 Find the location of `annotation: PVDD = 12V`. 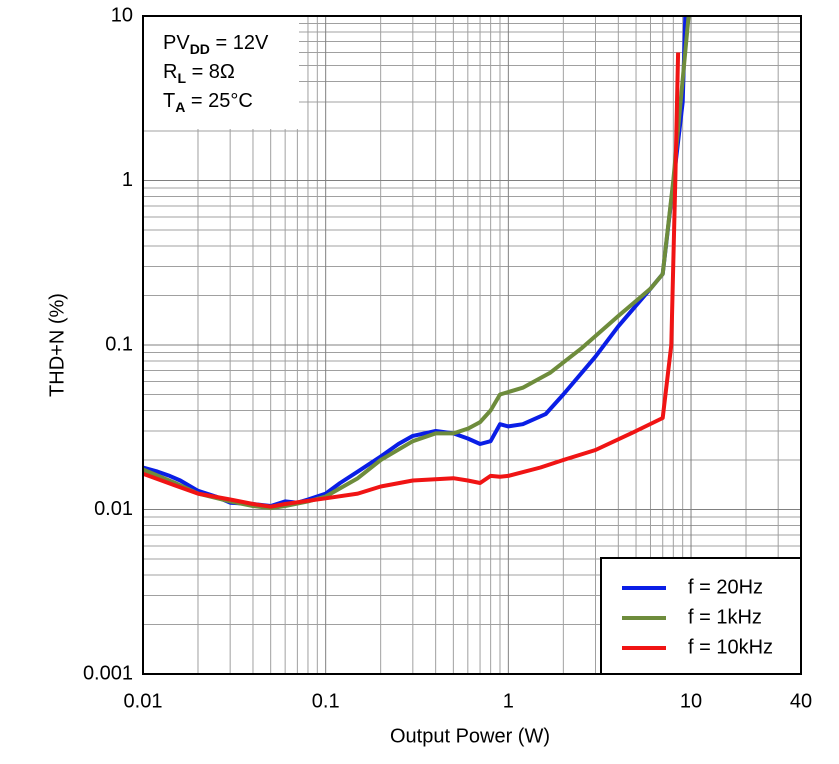

annotation: PVDD = 12V is located at coordinates (216, 44).